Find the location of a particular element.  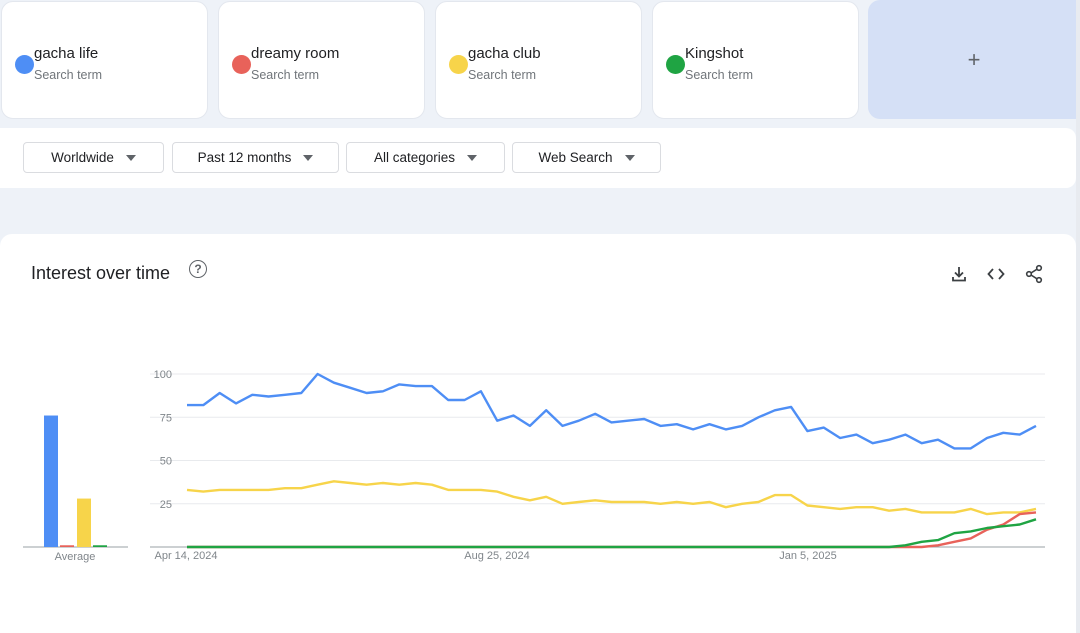

average-bar-kingshot is located at coordinates (100, 546).